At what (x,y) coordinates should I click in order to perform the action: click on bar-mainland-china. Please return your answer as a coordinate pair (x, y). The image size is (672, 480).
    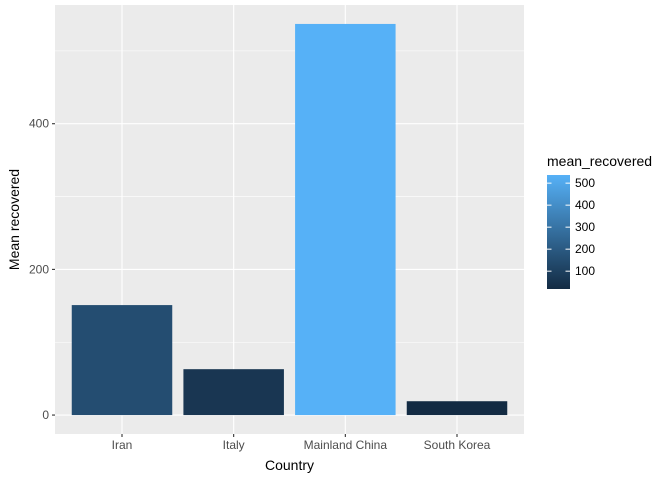
    Looking at the image, I should click on (345, 219).